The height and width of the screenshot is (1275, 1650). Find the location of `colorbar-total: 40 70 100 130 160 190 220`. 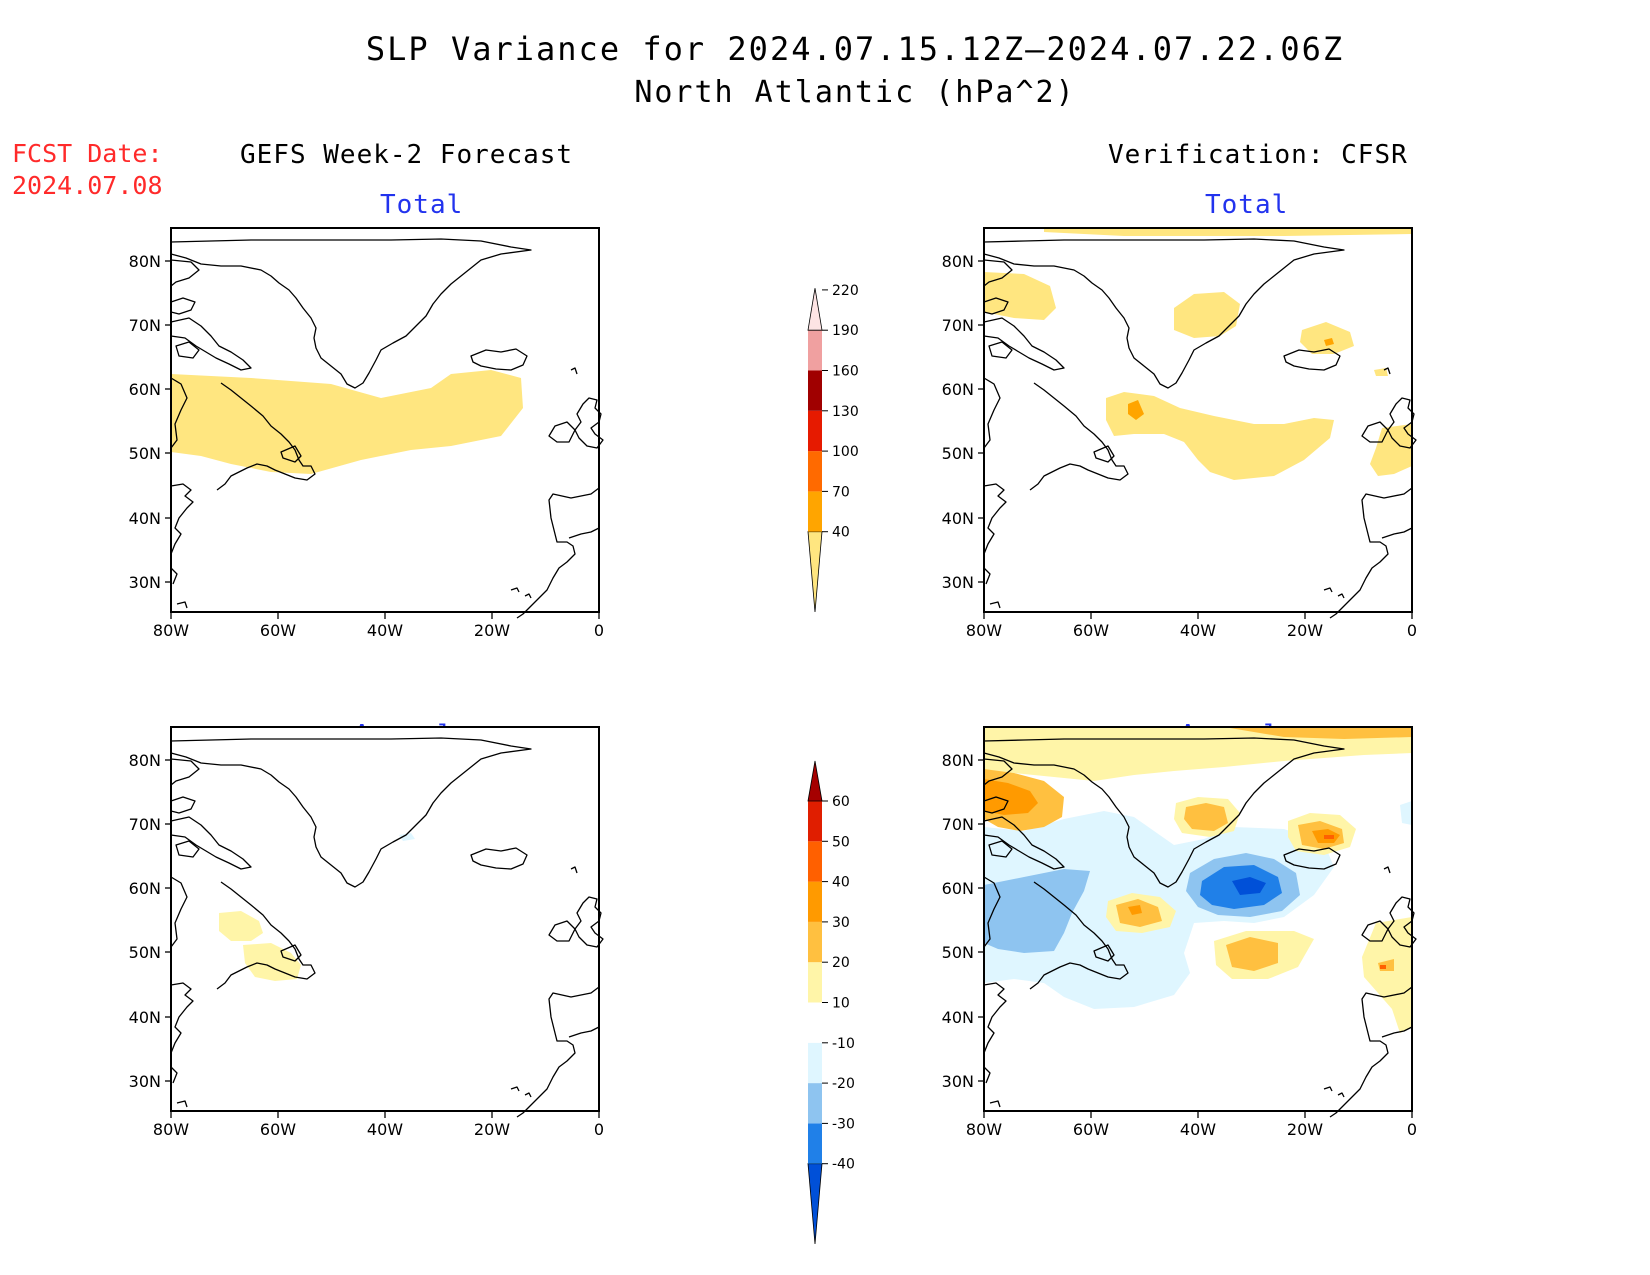

colorbar-total: 40 70 100 130 160 190 220 is located at coordinates (833, 448).